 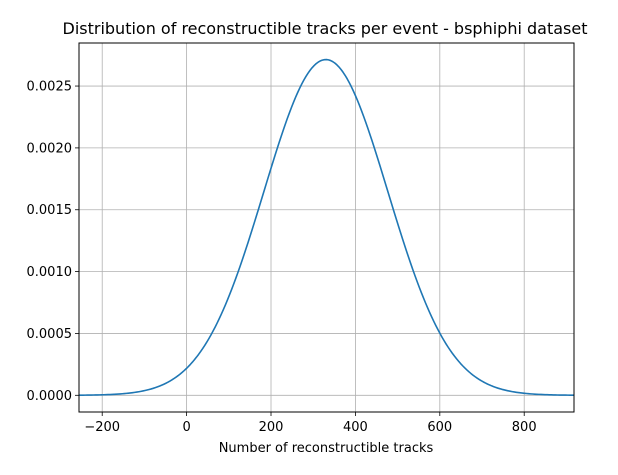 I want to click on x-tick-label: 600, so click(x=439, y=427).